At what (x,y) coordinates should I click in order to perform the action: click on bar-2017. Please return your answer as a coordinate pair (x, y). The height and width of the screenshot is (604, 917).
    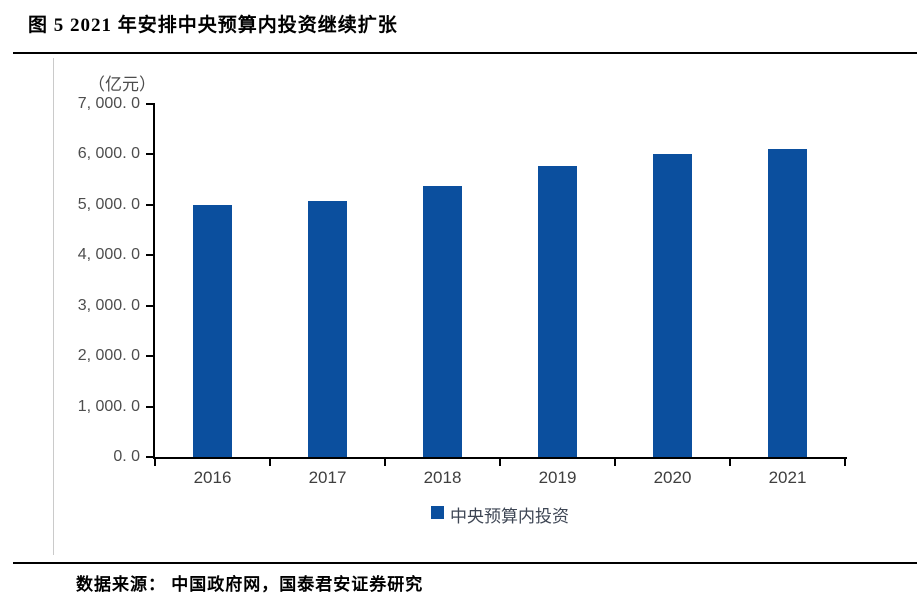
    Looking at the image, I should click on (327, 329).